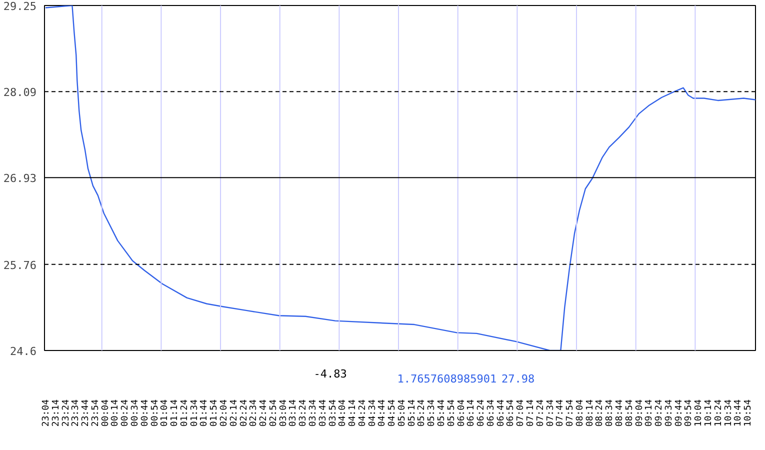 The width and height of the screenshot is (765, 450). I want to click on x-tick-label: 09:24, so click(659, 413).